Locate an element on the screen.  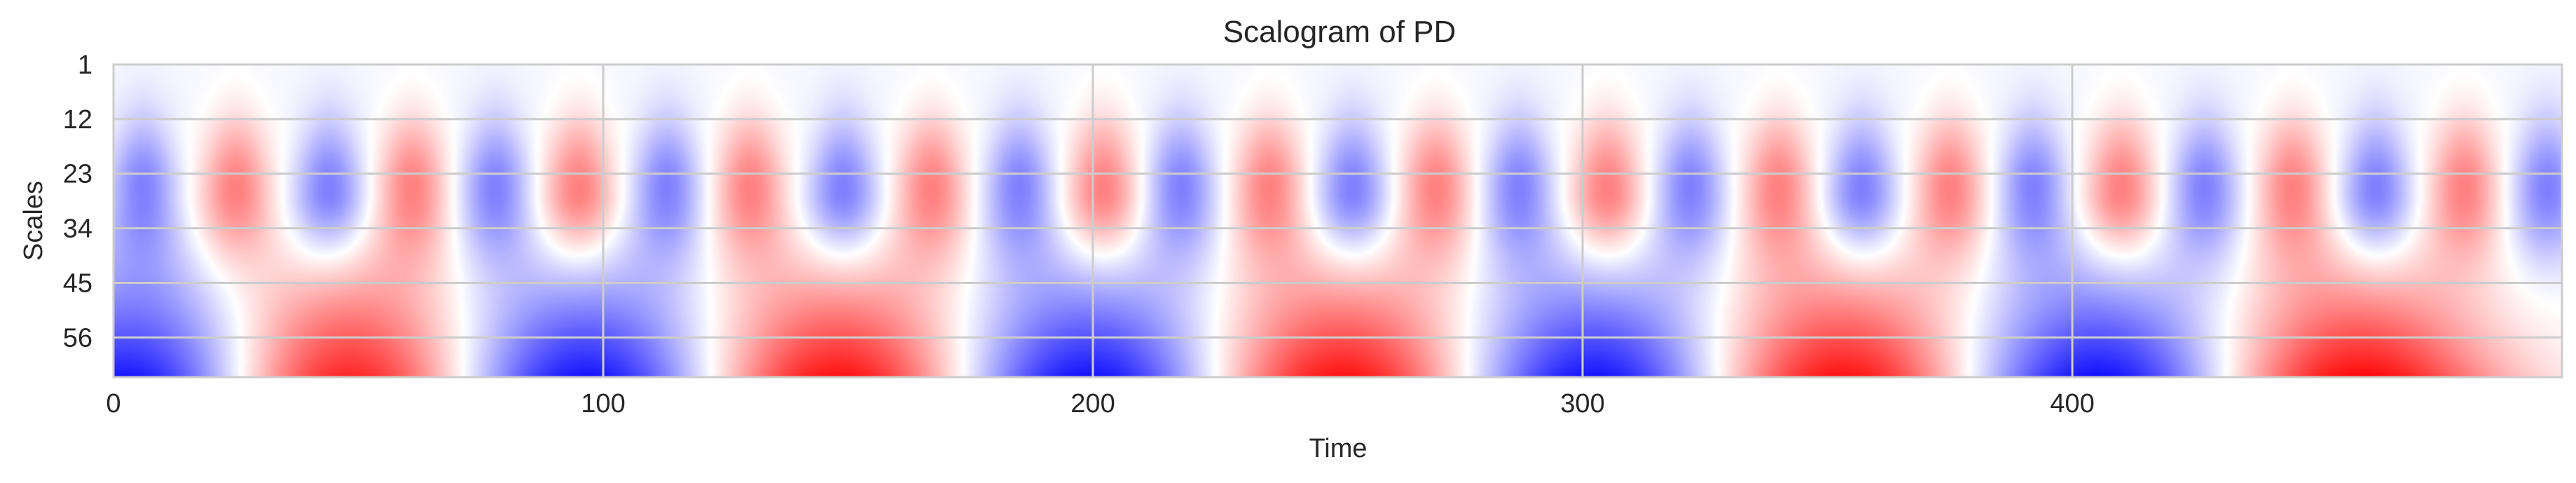
x-axis-ticks: 0 100 200 300 400 is located at coordinates (1100, 404).